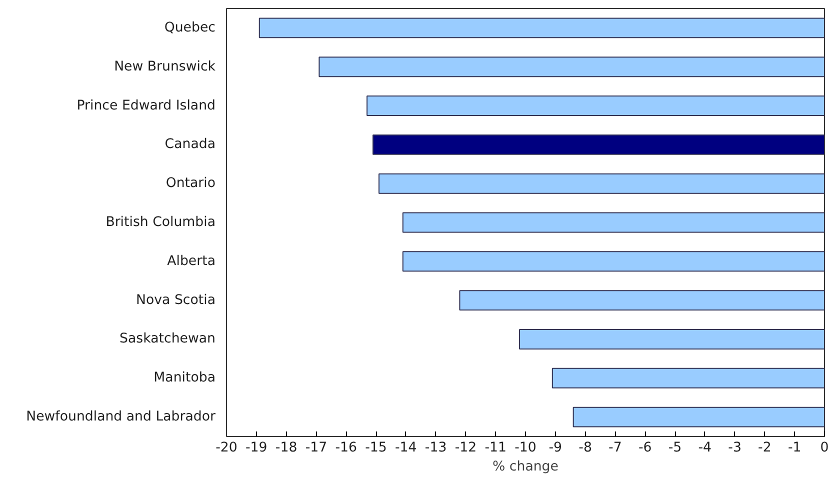  I want to click on y-tick-label: Manitoba, so click(185, 378).